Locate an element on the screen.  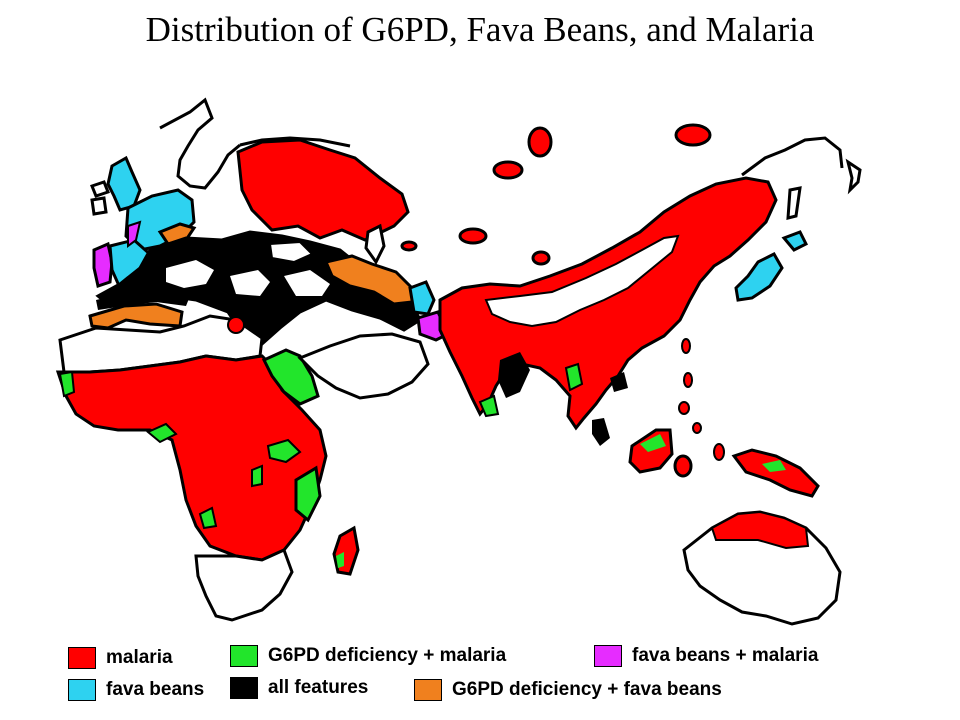
britain-fava-region is located at coordinates (124, 183).